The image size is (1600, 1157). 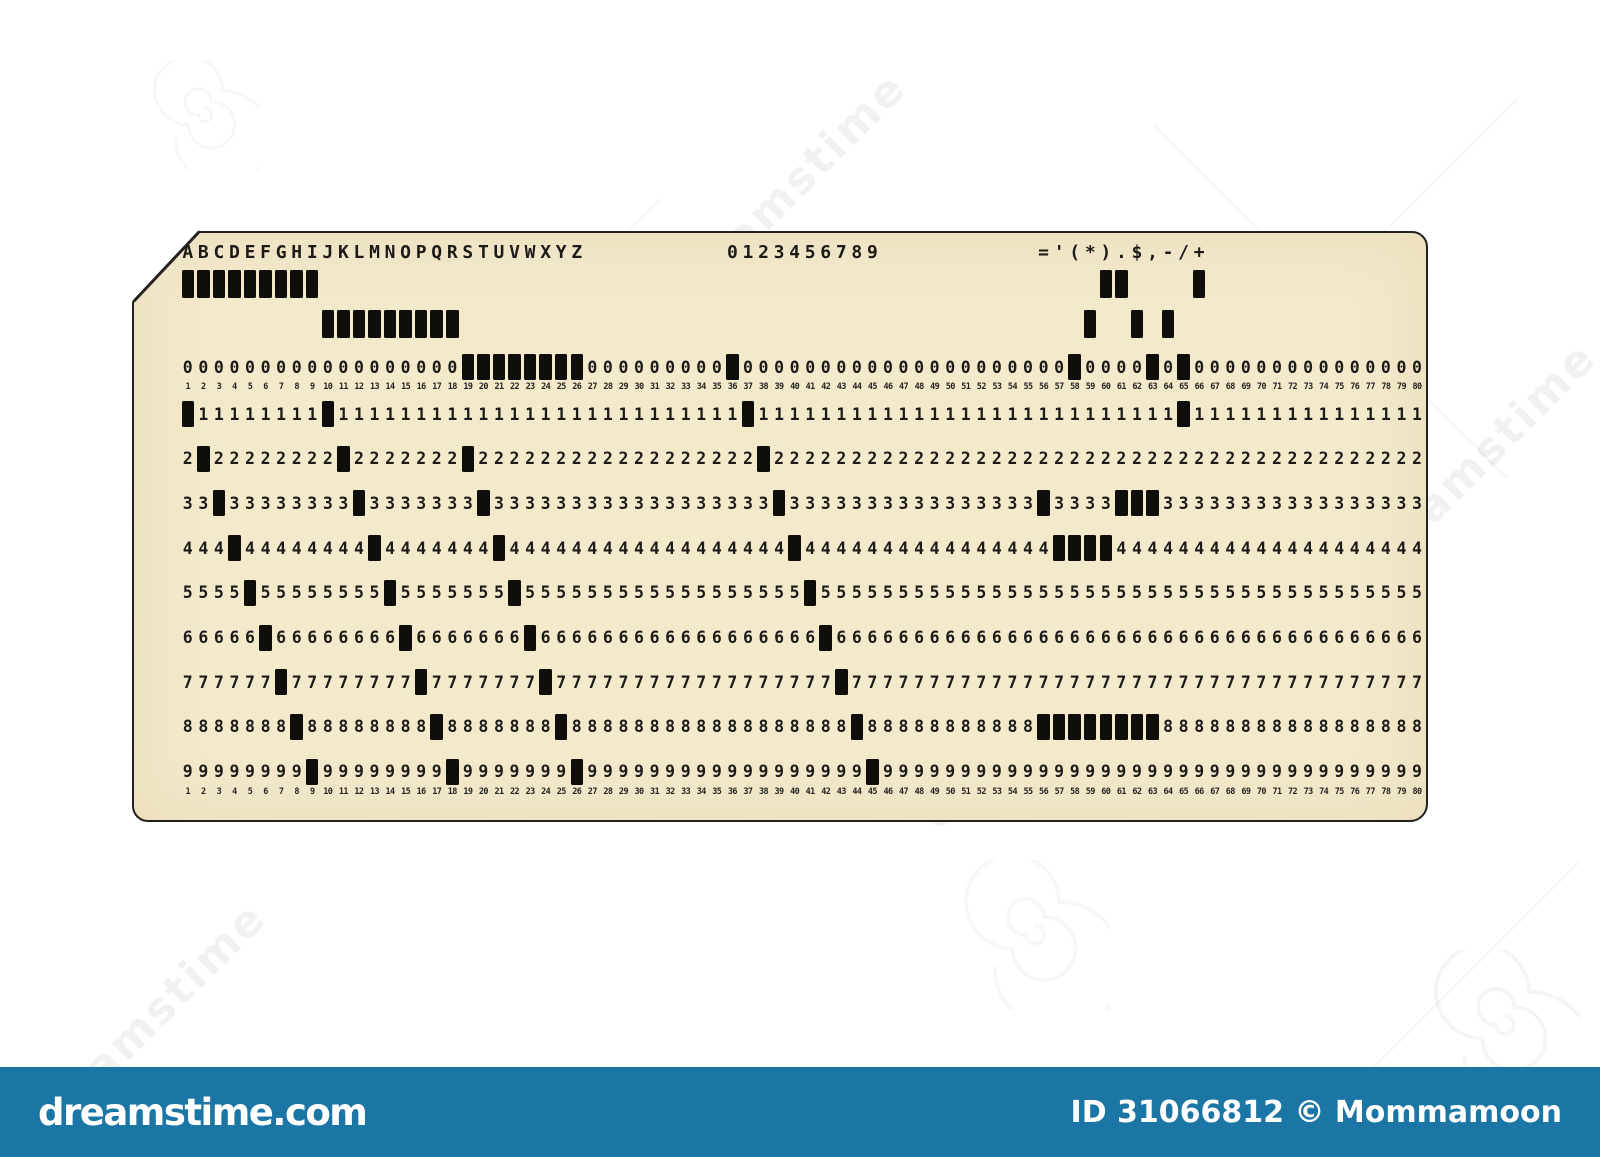 What do you see at coordinates (1075, 791) in the screenshot?
I see `column-number: 58` at bounding box center [1075, 791].